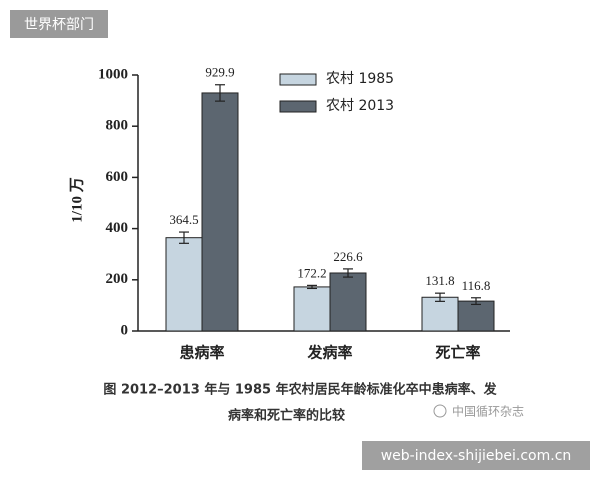 This screenshot has height=480, width=600. What do you see at coordinates (183, 219) in the screenshot?
I see `value-label: 364.5` at bounding box center [183, 219].